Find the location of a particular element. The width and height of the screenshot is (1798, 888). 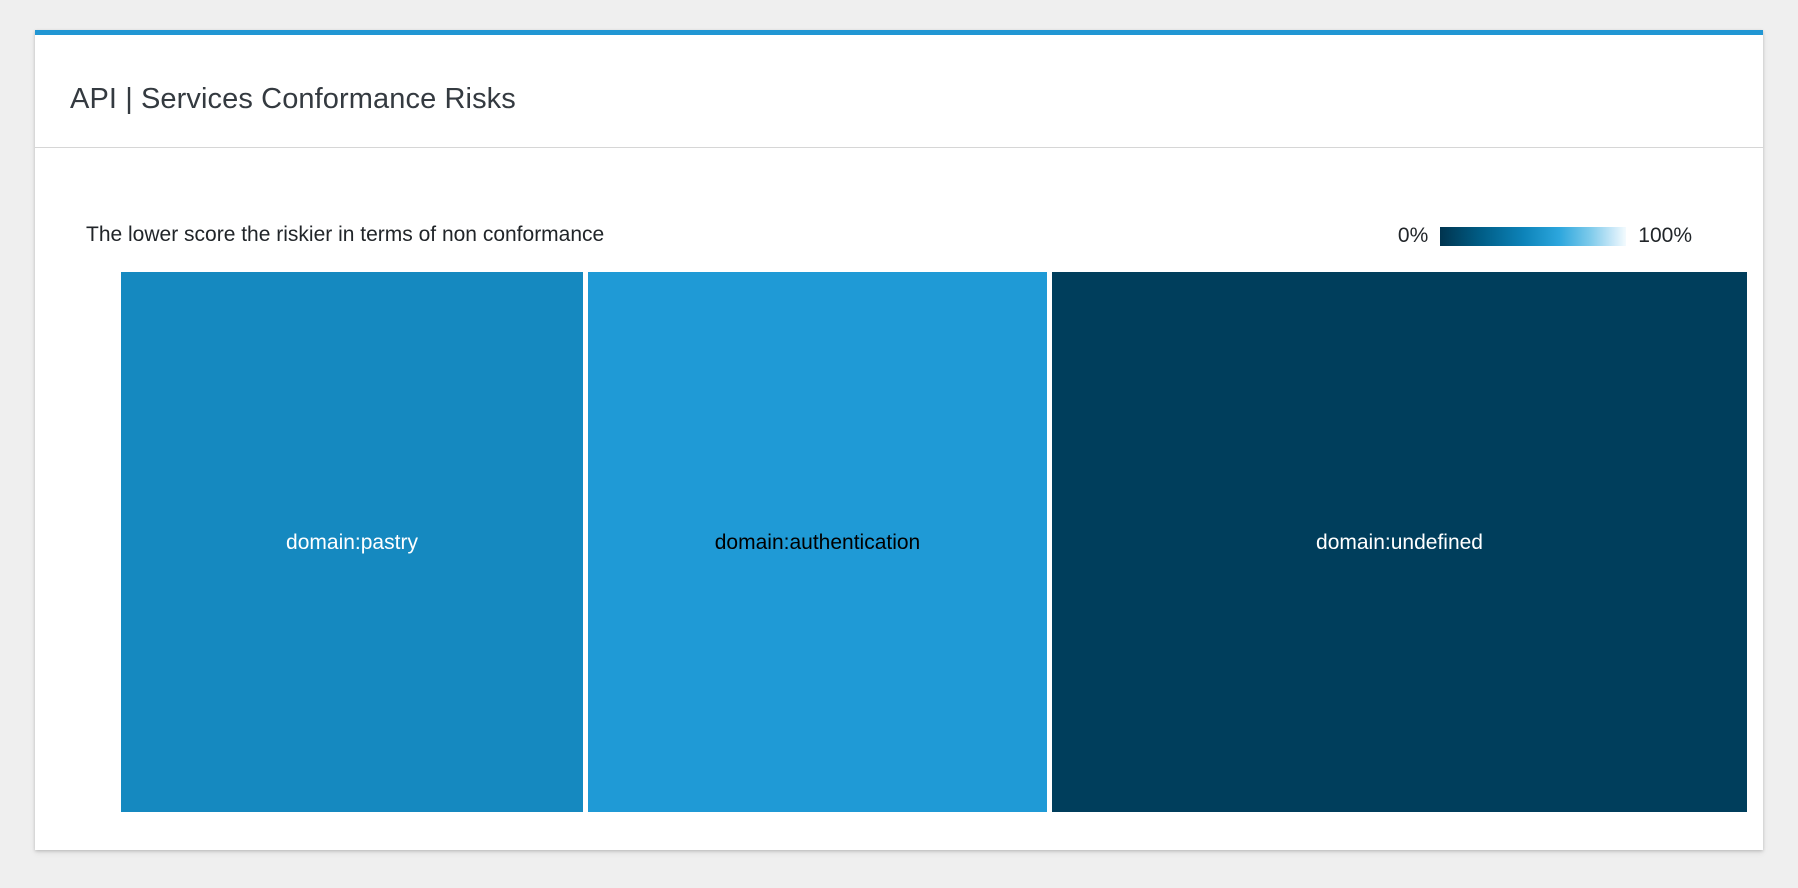

treemap-tile-label: domain:authentication is located at coordinates (817, 542).